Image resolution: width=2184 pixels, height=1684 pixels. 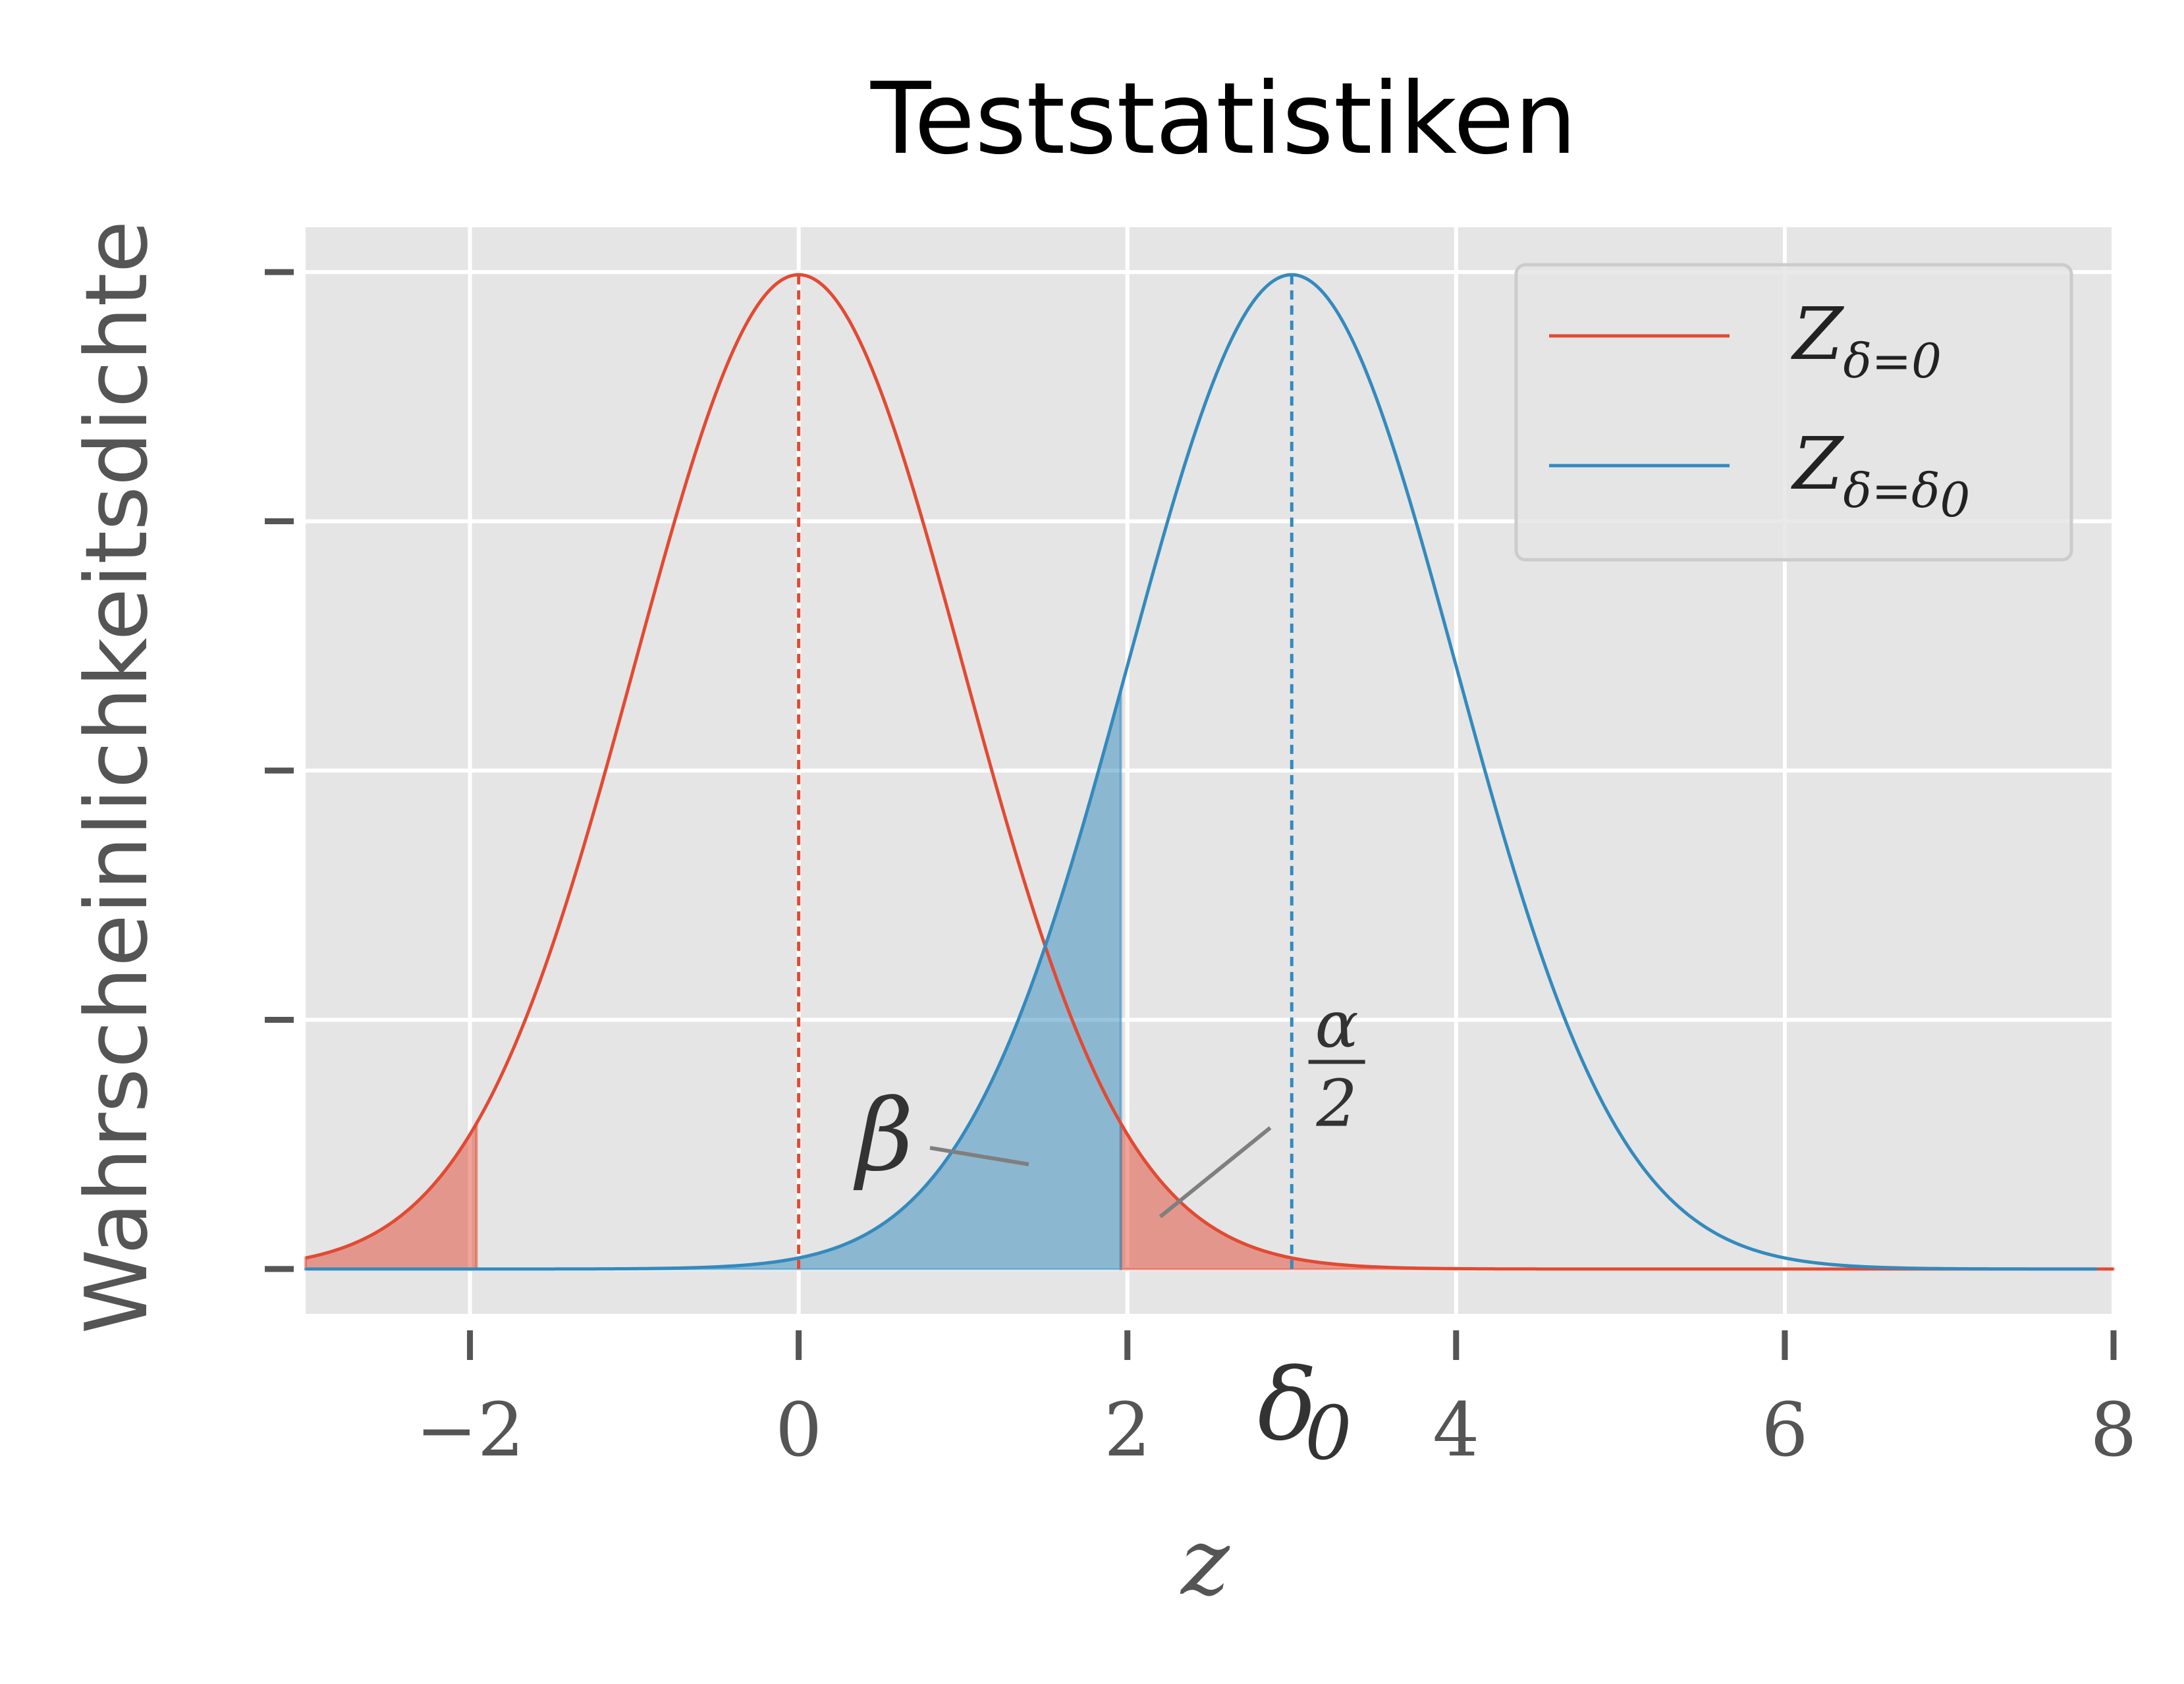 What do you see at coordinates (1205, 1563) in the screenshot?
I see `x-axis-label: z` at bounding box center [1205, 1563].